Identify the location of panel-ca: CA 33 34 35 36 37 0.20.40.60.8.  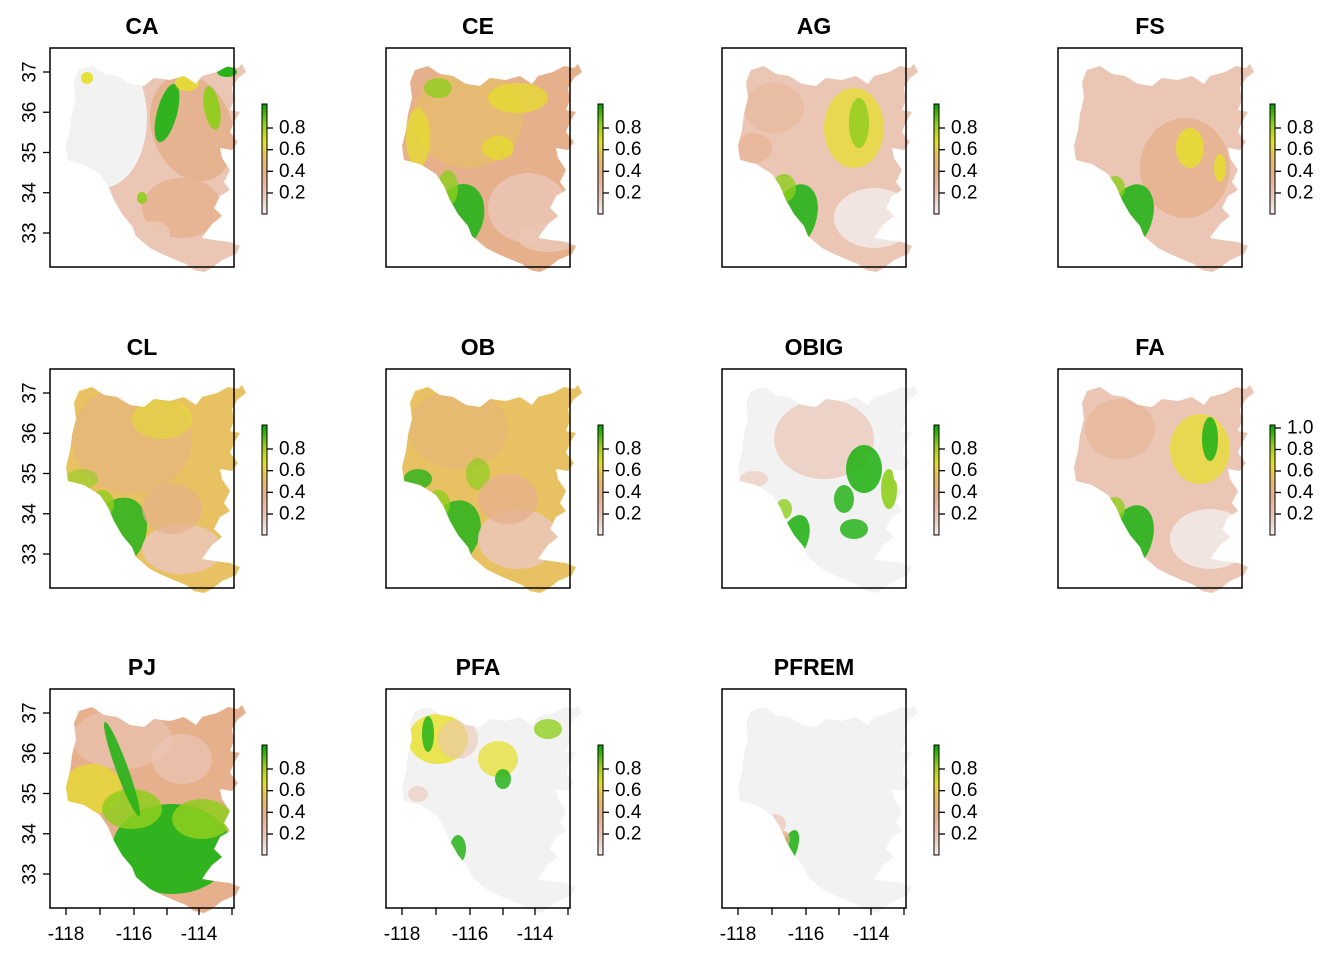
(163, 142).